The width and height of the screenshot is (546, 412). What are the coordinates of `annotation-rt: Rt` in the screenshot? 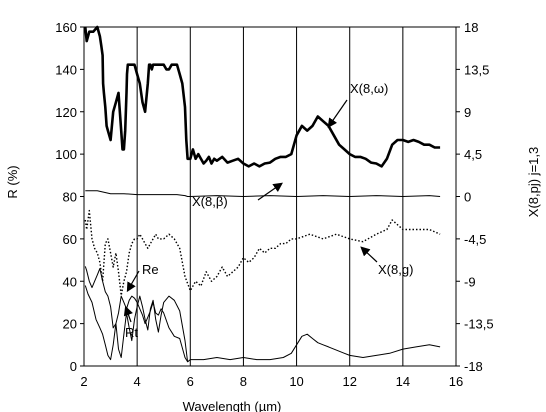 It's located at (131, 332).